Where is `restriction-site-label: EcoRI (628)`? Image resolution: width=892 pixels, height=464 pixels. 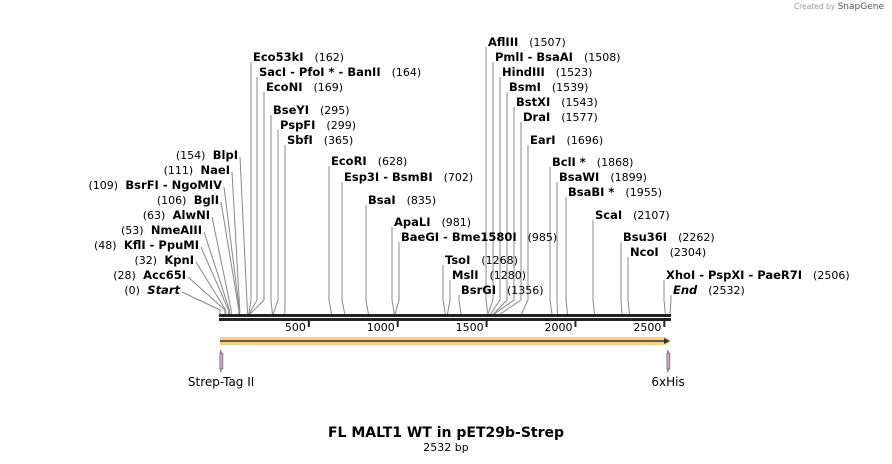
restriction-site-label: EcoRI (628) is located at coordinates (369, 161).